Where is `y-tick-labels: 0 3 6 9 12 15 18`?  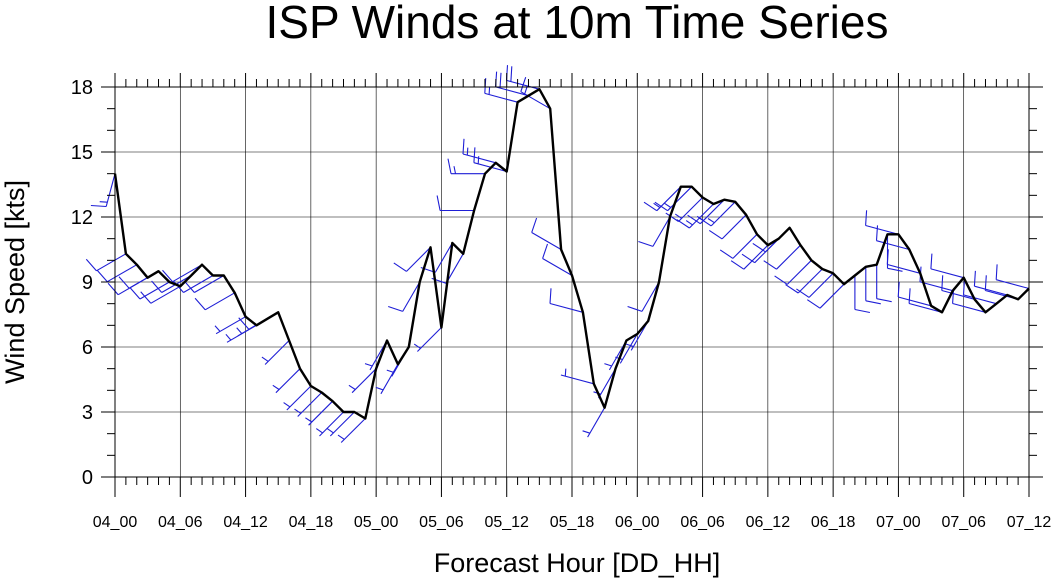 y-tick-labels: 0 3 6 9 12 15 18 is located at coordinates (82, 283).